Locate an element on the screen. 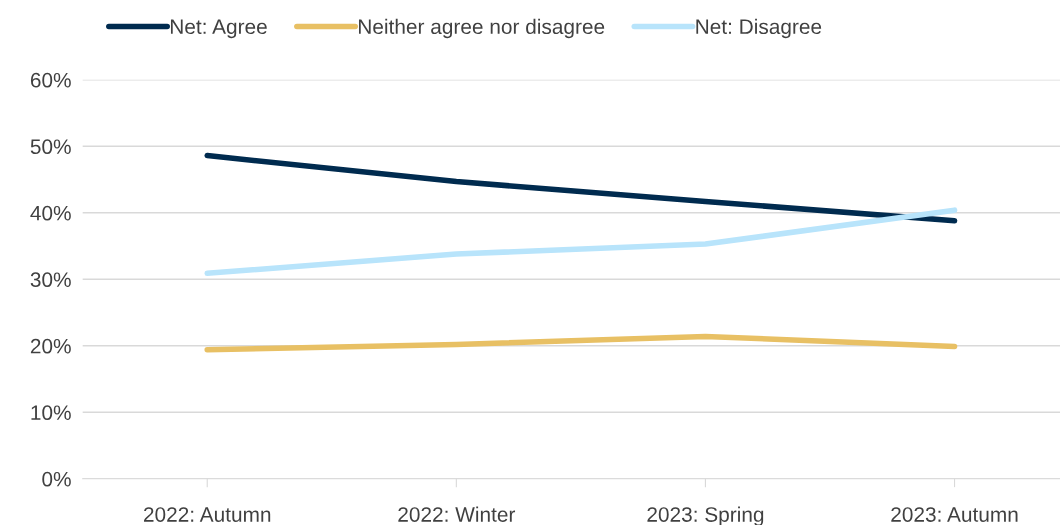 Image resolution: width=1060 pixels, height=525 pixels. y-tick-label: 50% is located at coordinates (50, 147).